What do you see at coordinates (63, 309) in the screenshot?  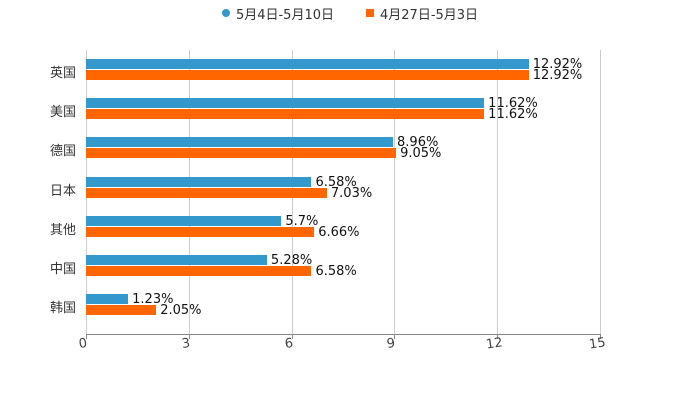 I see `category-label: 韩国` at bounding box center [63, 309].